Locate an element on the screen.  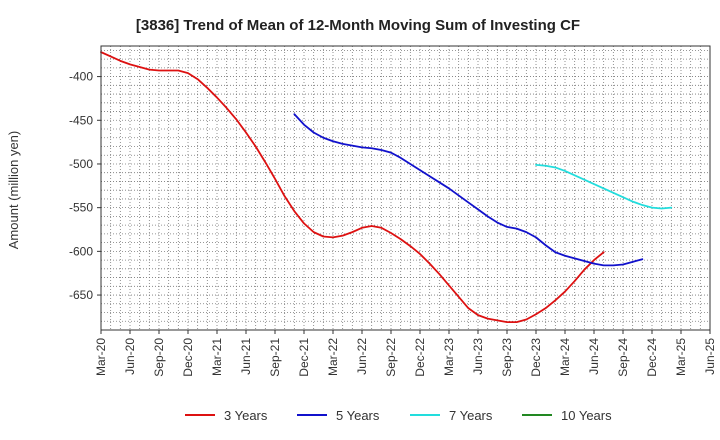
x-tick-label: Jun-22 is located at coordinates (362, 356).